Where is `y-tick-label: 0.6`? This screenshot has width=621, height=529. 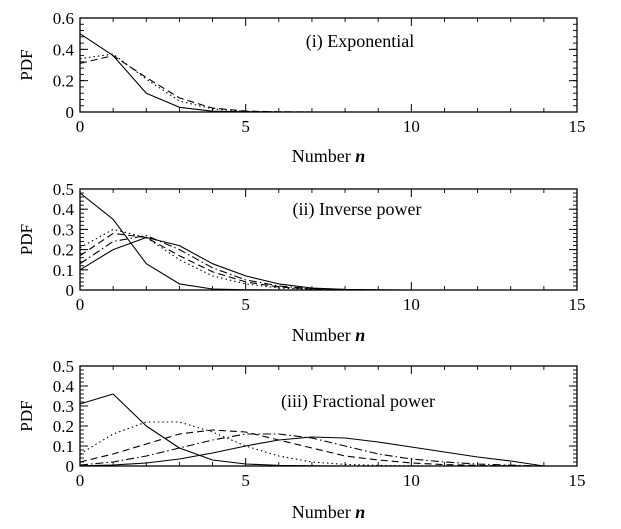
y-tick-label: 0.6 is located at coordinates (63, 18).